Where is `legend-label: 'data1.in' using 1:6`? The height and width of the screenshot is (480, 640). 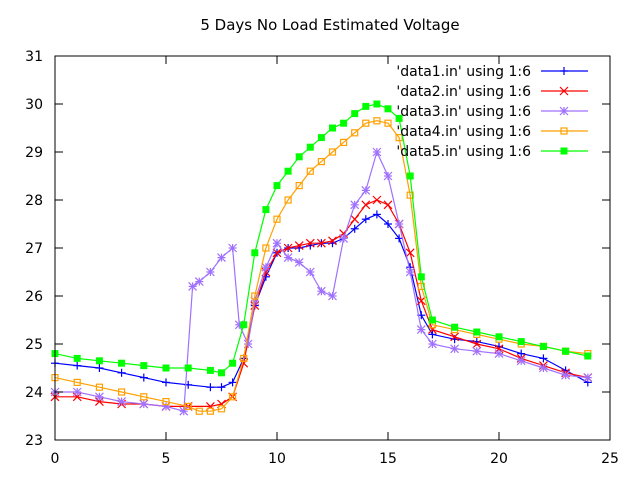
legend-label: 'data1.in' using 1:6 is located at coordinates (463, 72).